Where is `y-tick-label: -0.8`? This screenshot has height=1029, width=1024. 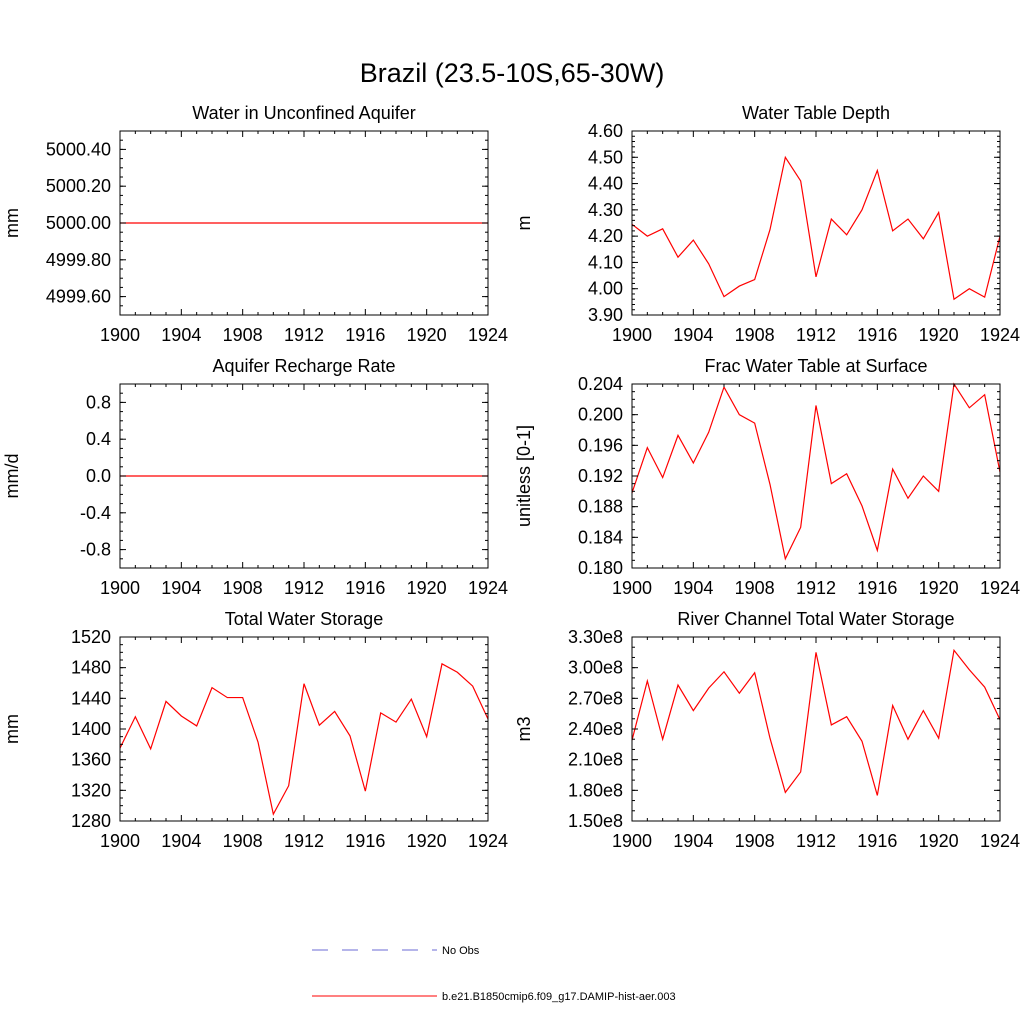
y-tick-label: -0.8 is located at coordinates (95, 550).